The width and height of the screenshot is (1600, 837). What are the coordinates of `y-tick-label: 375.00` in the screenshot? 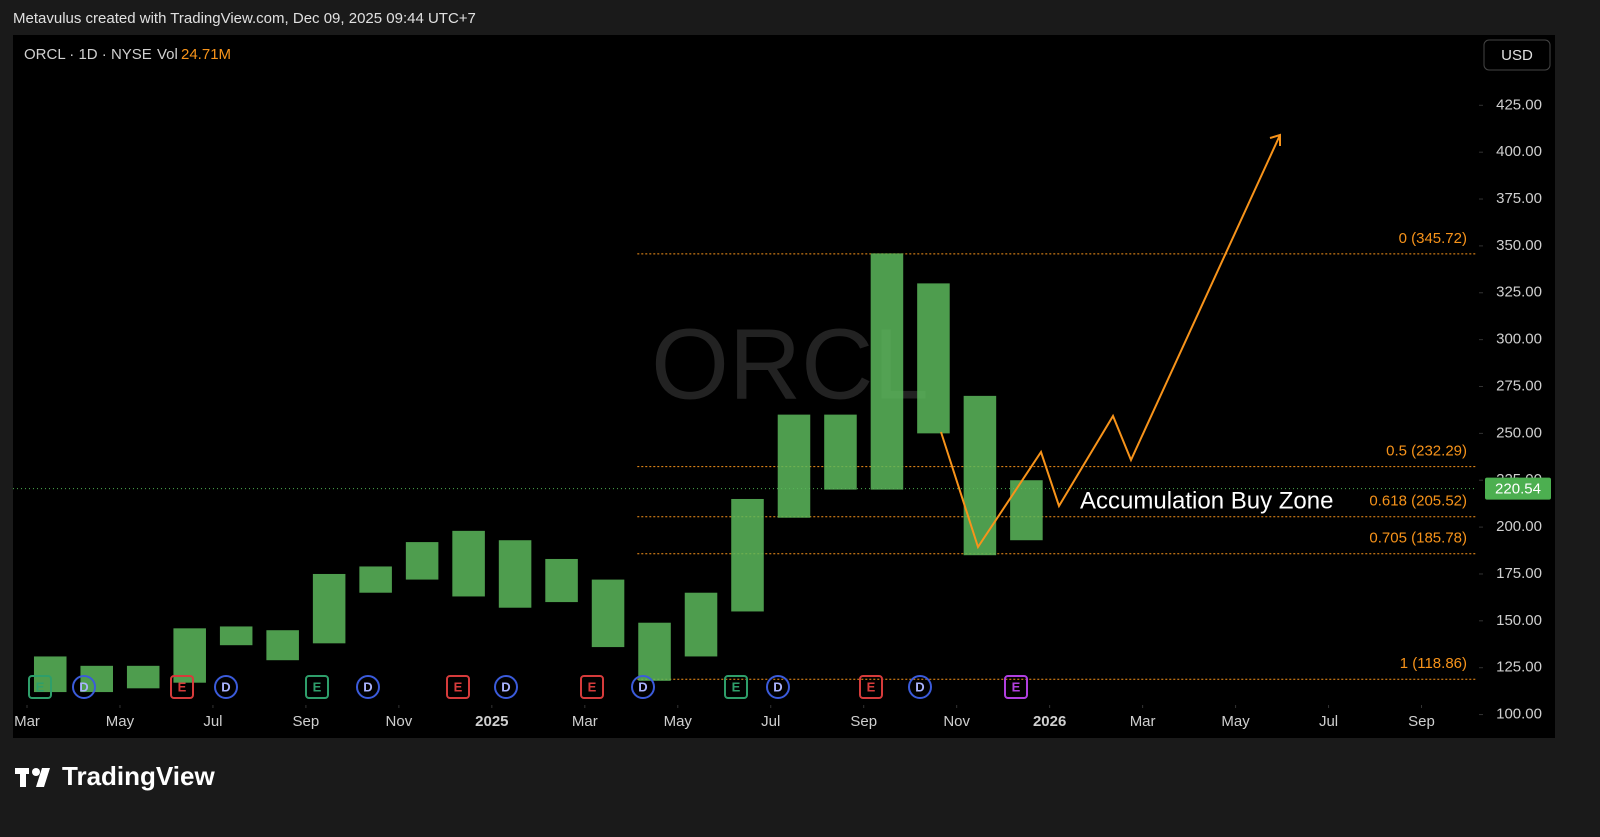 It's located at (1519, 198).